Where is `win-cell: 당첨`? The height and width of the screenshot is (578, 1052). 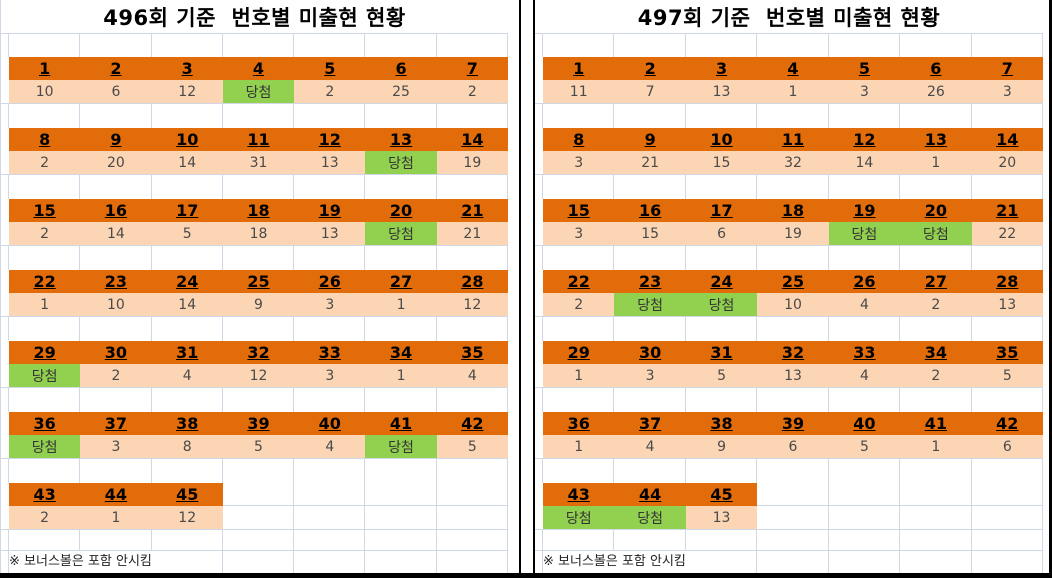 win-cell: 당첨 is located at coordinates (579, 517).